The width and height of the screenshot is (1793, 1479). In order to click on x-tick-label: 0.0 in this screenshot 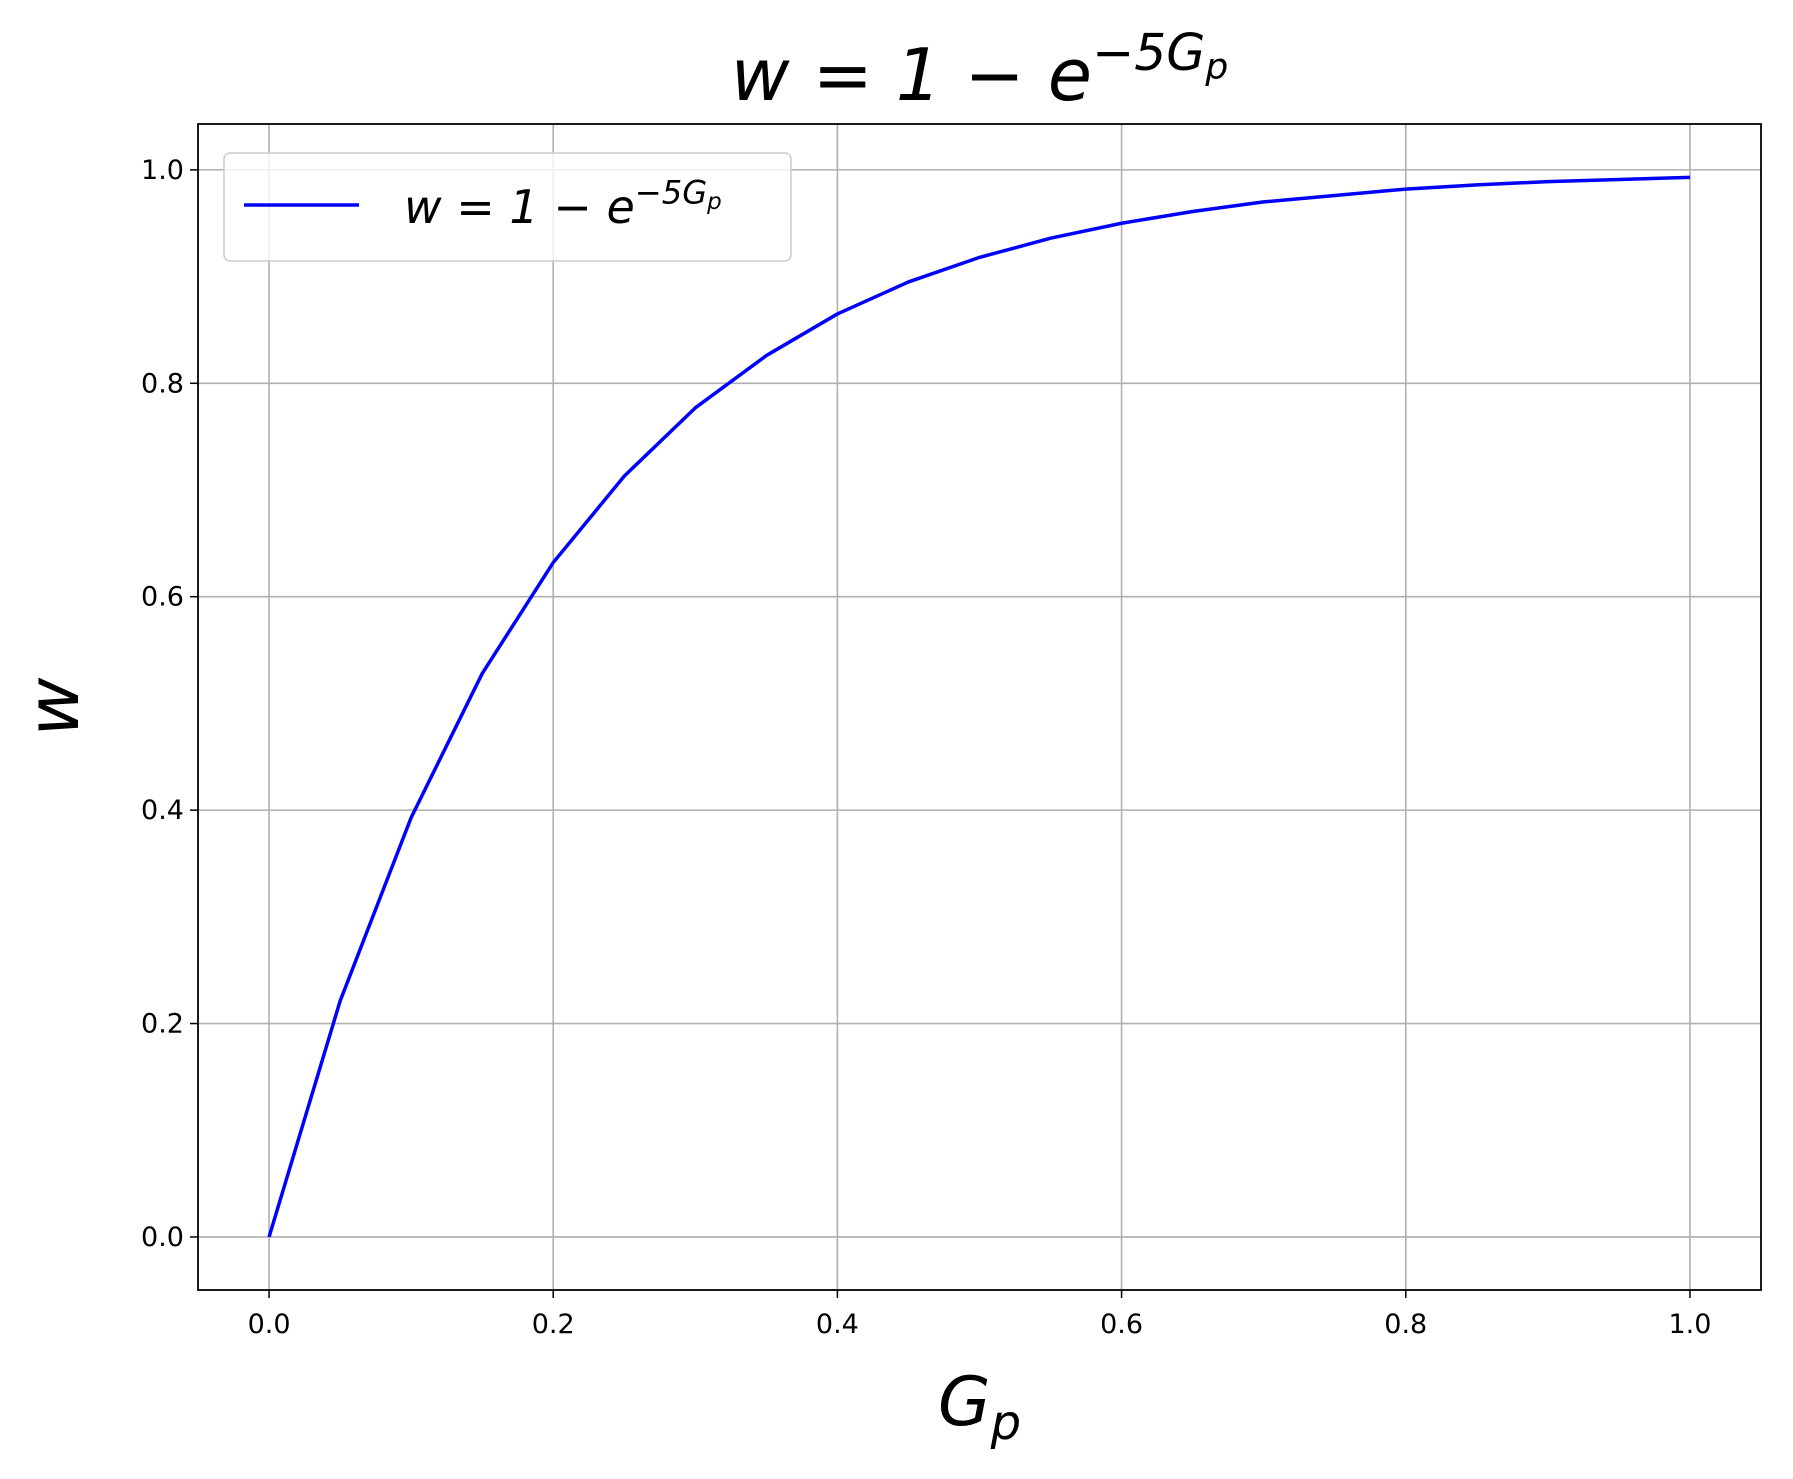, I will do `click(269, 1324)`.